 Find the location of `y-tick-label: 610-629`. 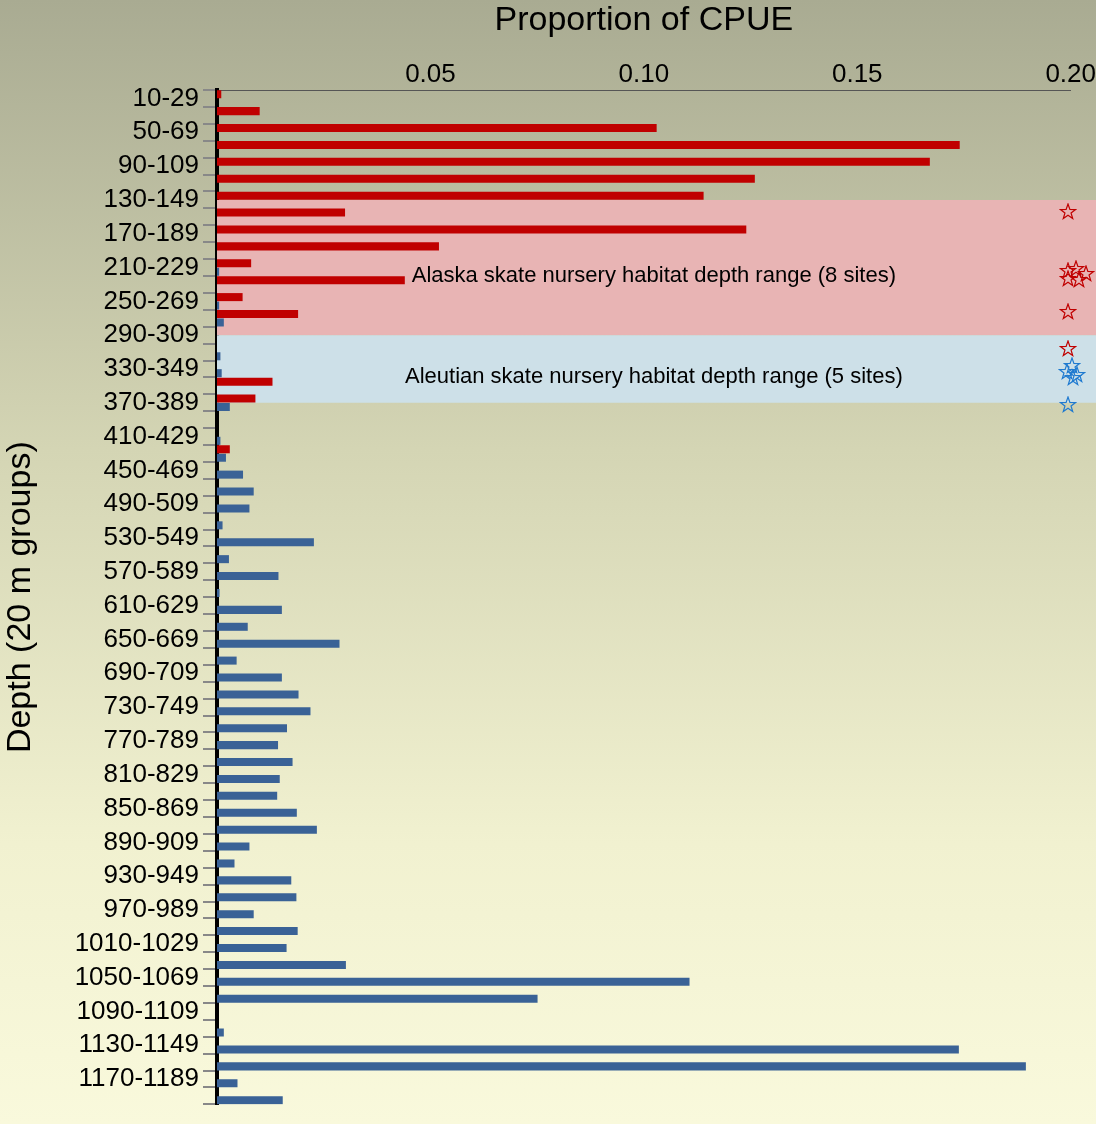

y-tick-label: 610-629 is located at coordinates (151, 603).